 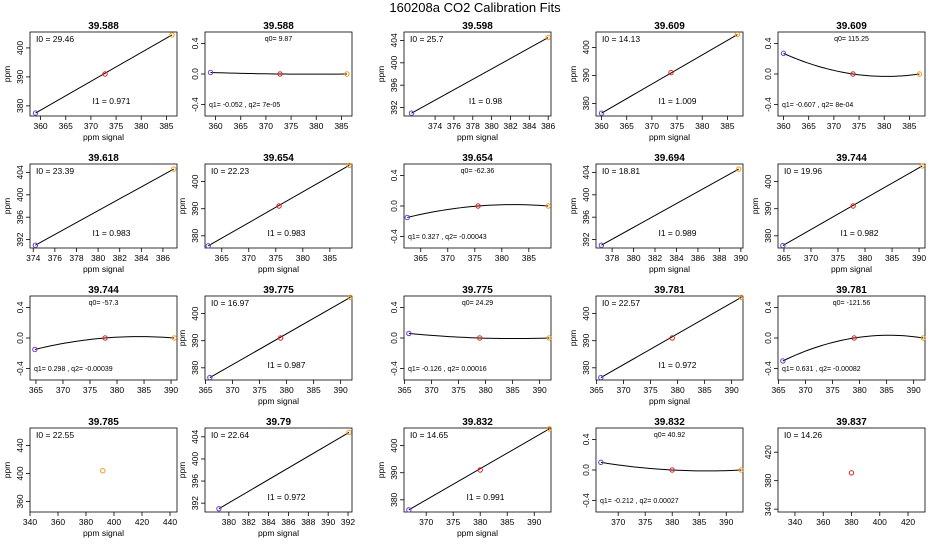 I want to click on y-tick-label: 420, so click(x=768, y=452).